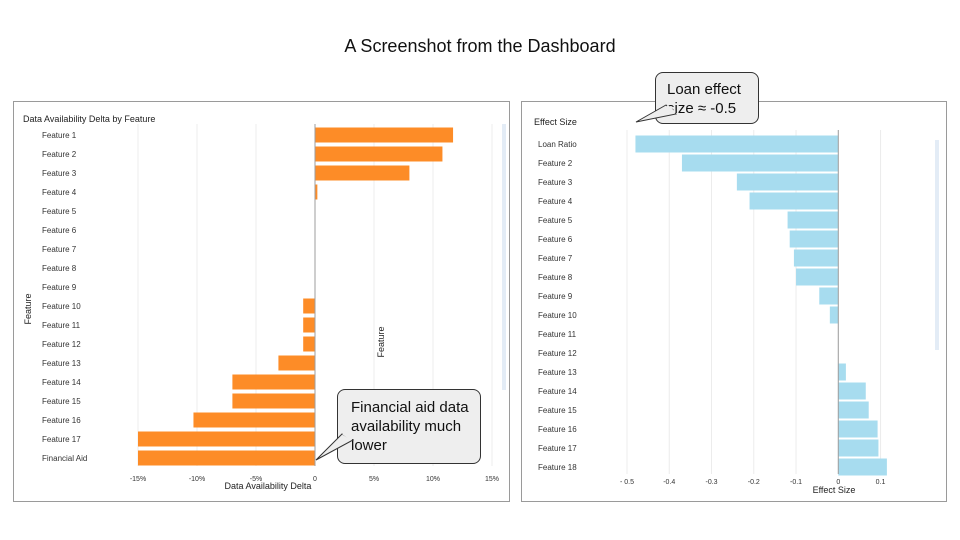  Describe the element at coordinates (64, 458) in the screenshot. I see `category-label: Financial Aid` at that location.